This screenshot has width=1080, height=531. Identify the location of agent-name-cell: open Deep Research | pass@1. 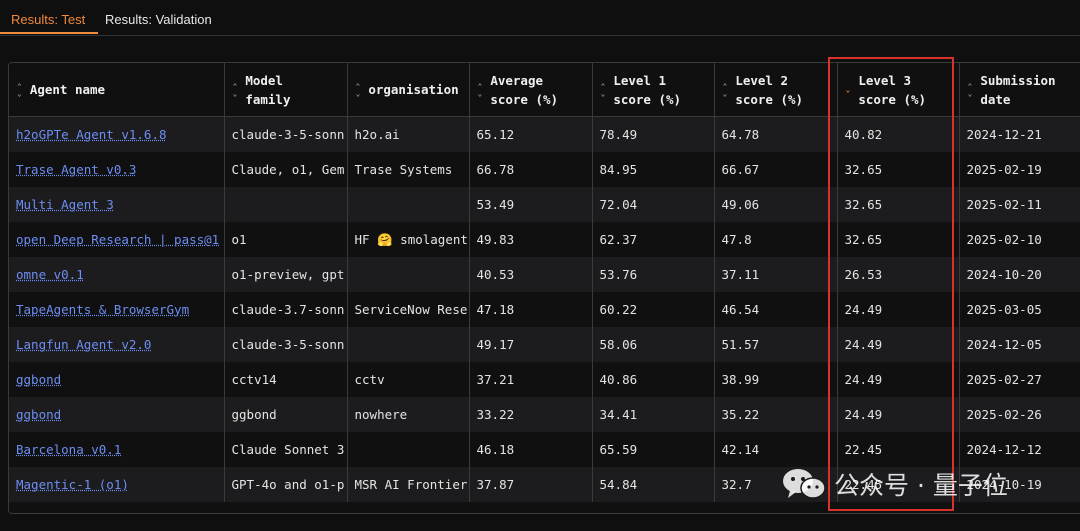
(117, 239).